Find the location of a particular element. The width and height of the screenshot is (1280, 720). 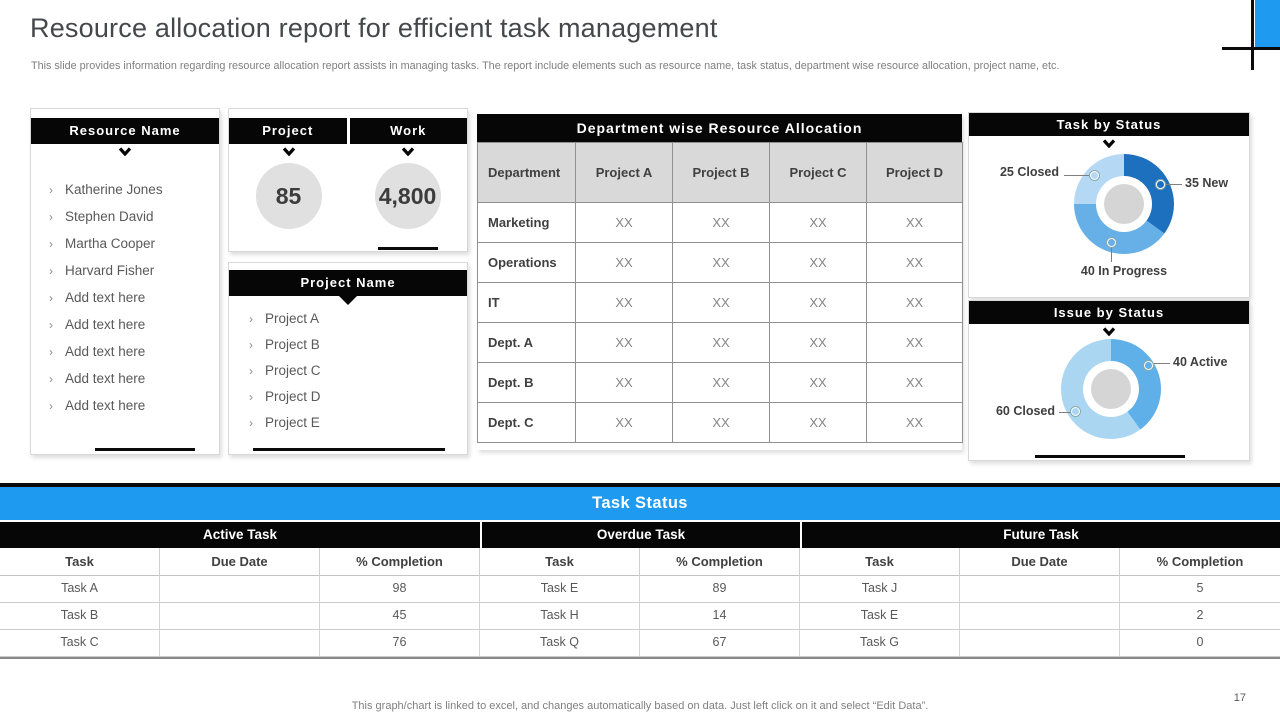

corner-accent-vline is located at coordinates (1252, 35).